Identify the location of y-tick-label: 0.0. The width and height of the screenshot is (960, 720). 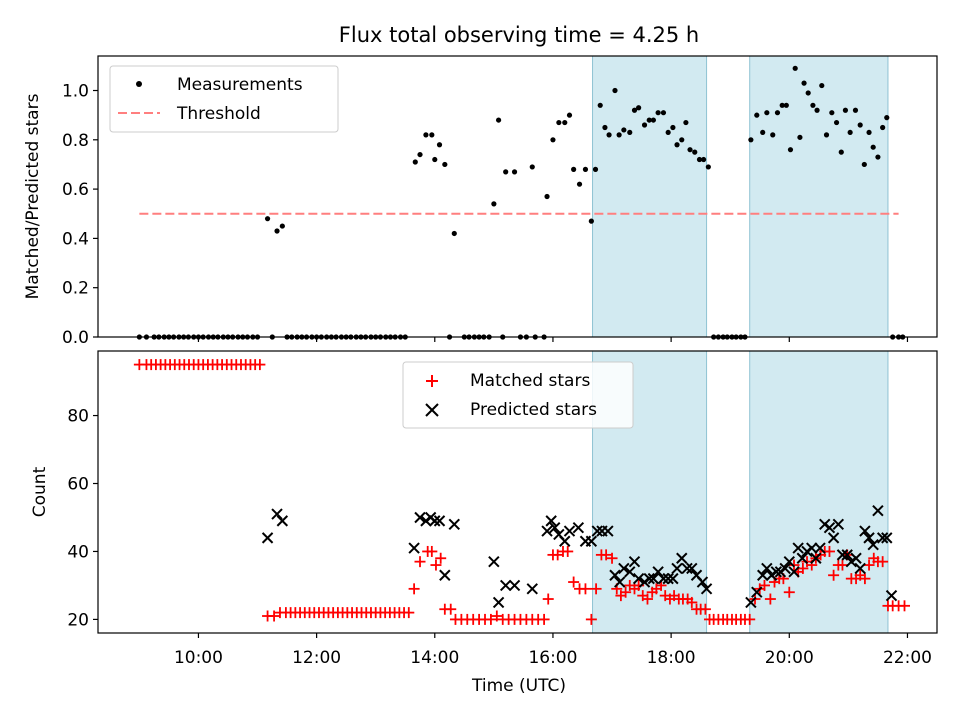
(75, 338).